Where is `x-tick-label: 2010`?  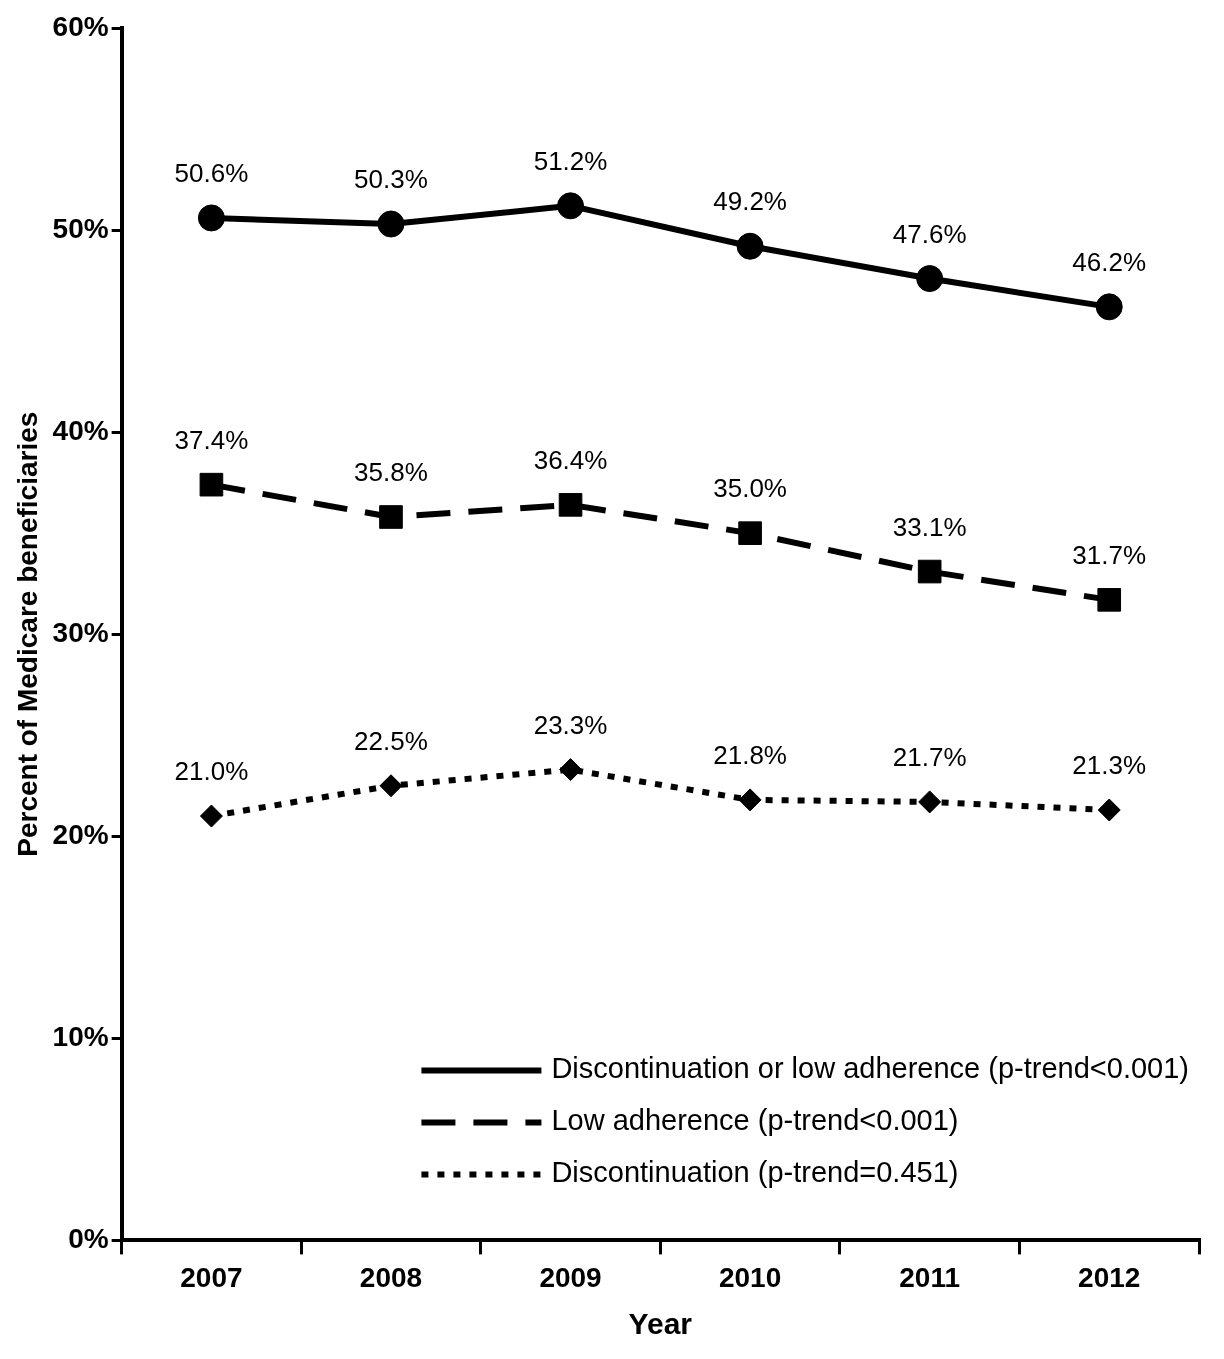
x-tick-label: 2010 is located at coordinates (750, 1277).